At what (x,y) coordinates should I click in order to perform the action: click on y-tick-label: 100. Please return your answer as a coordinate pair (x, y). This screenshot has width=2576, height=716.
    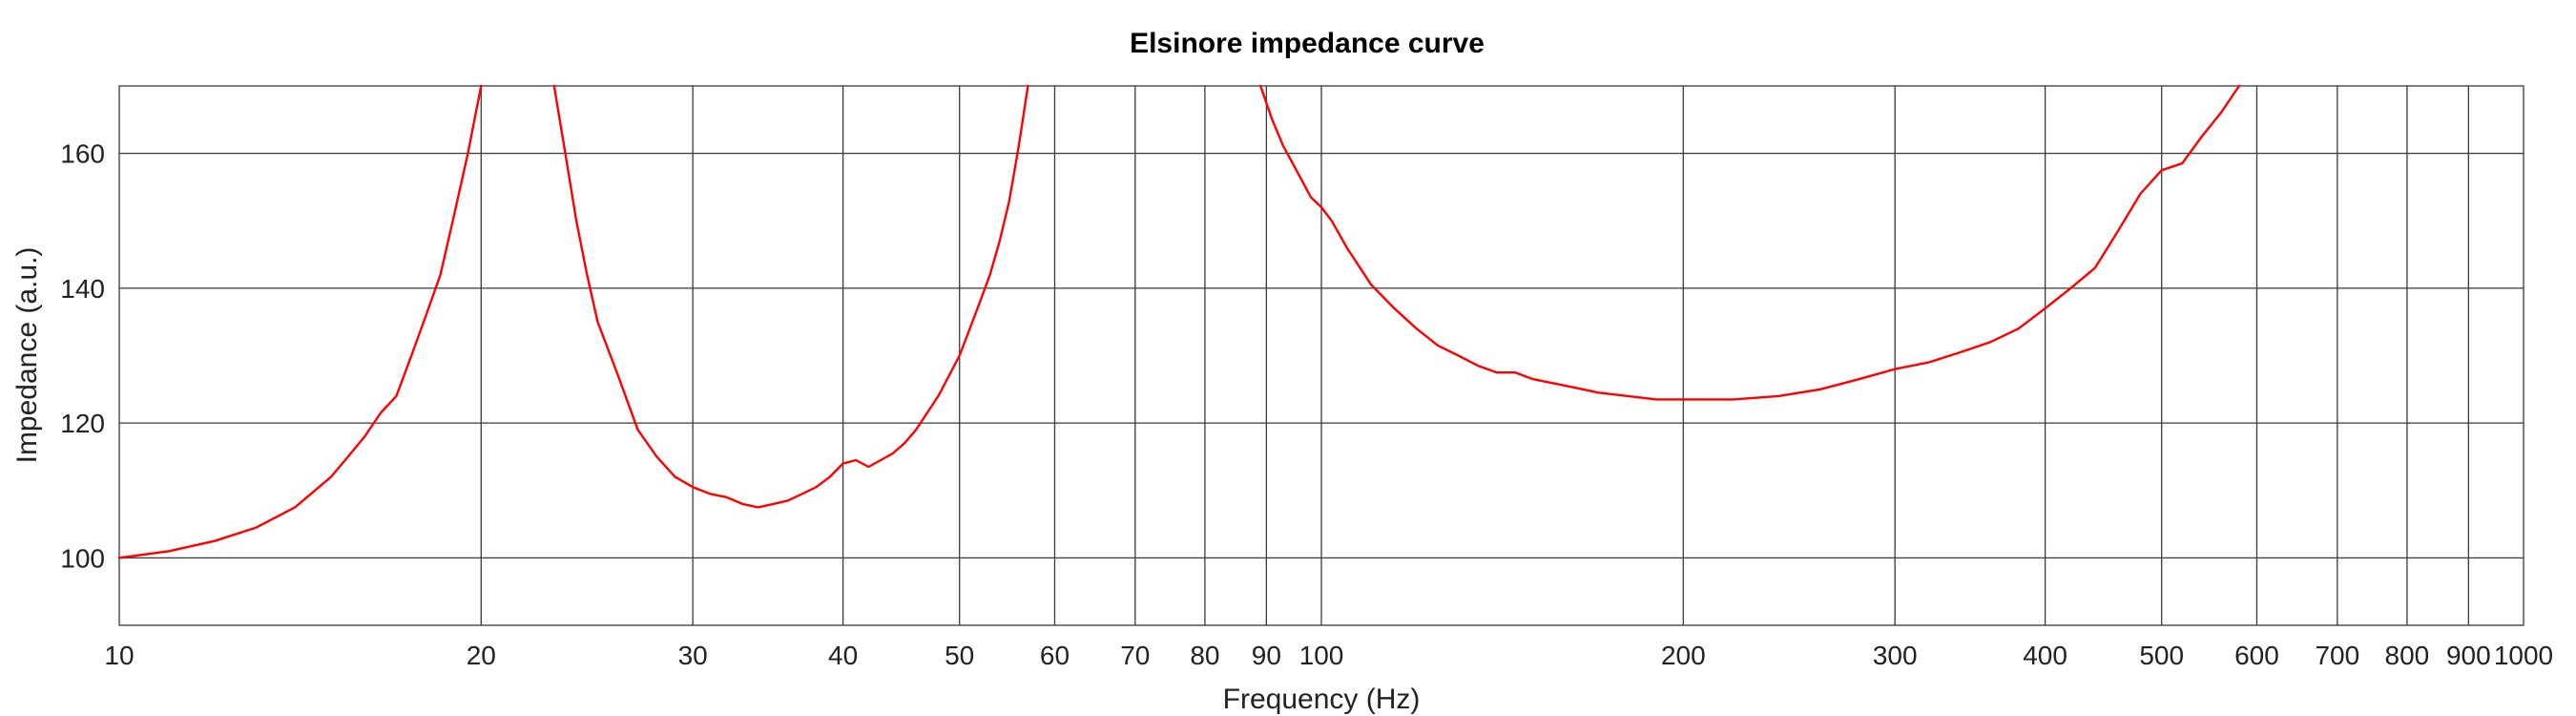
    Looking at the image, I should click on (82, 558).